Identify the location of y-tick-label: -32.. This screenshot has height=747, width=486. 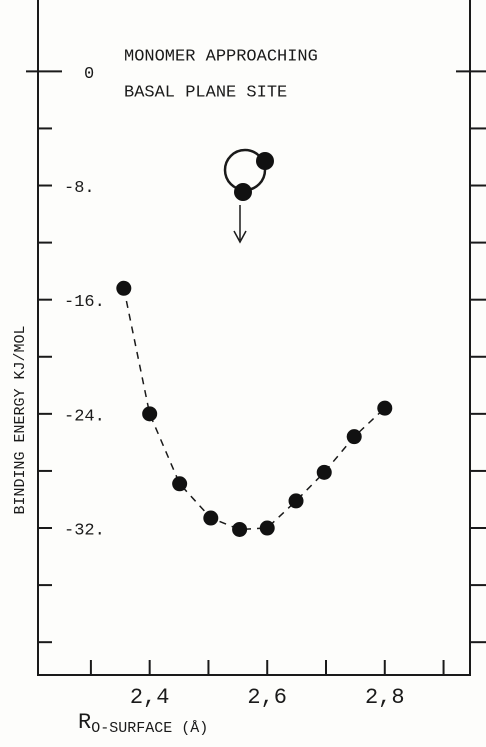
(84, 530).